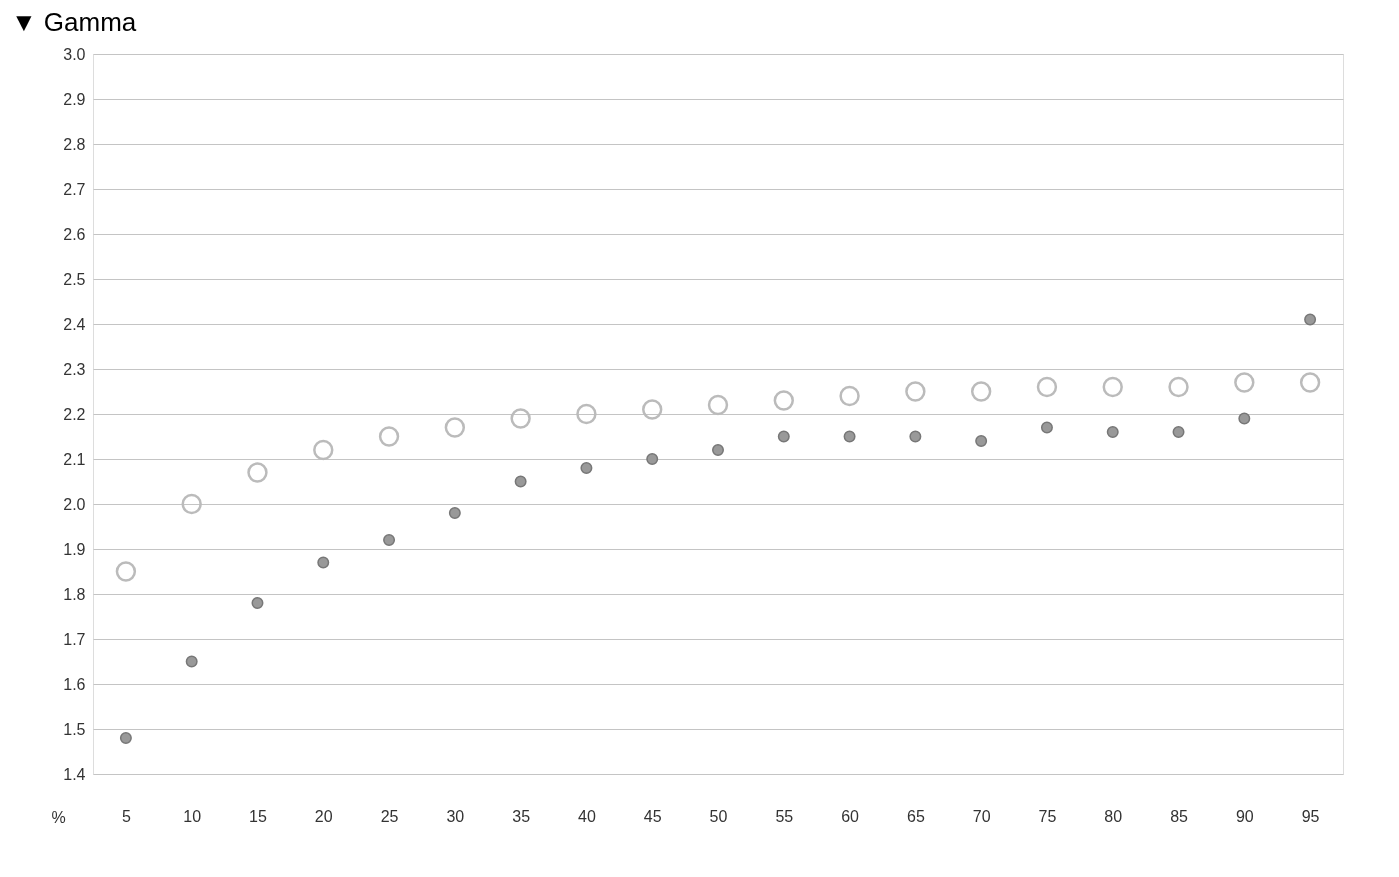 The height and width of the screenshot is (877, 1399). Describe the element at coordinates (74, 504) in the screenshot. I see `y-tick-label: 2.0` at that location.